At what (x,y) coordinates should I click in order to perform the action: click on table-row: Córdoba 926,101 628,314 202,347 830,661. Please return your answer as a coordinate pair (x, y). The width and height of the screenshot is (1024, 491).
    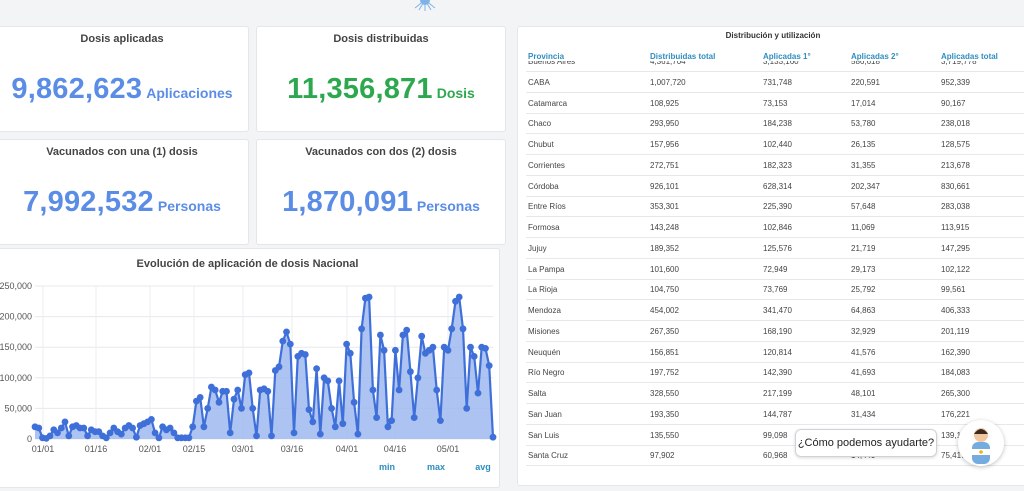
    Looking at the image, I should click on (771, 195).